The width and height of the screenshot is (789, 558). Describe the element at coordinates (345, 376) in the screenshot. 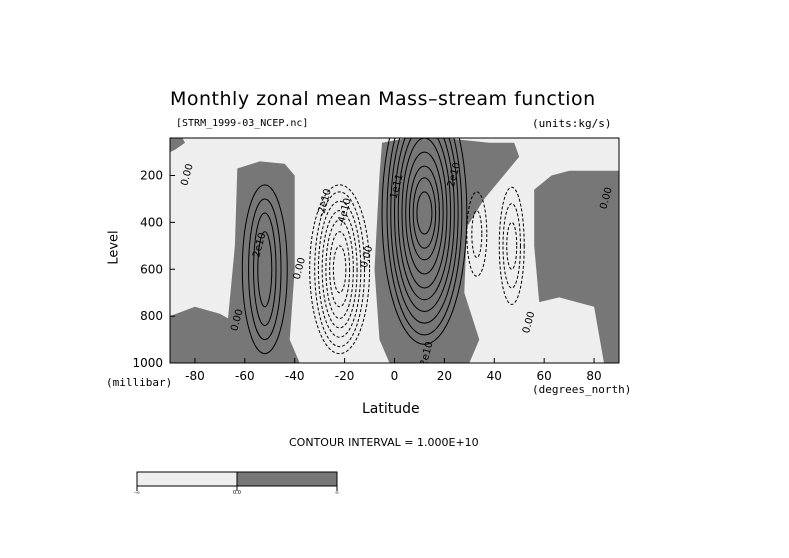

I see `x-tick-label: -20` at that location.